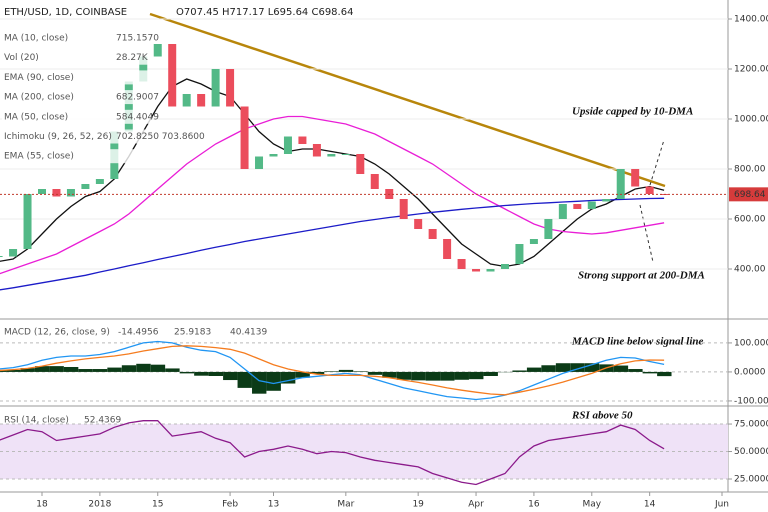 The image size is (768, 512). Describe the element at coordinates (160, 137) in the screenshot. I see `legend-readout: 702.8250 703.8600` at that location.